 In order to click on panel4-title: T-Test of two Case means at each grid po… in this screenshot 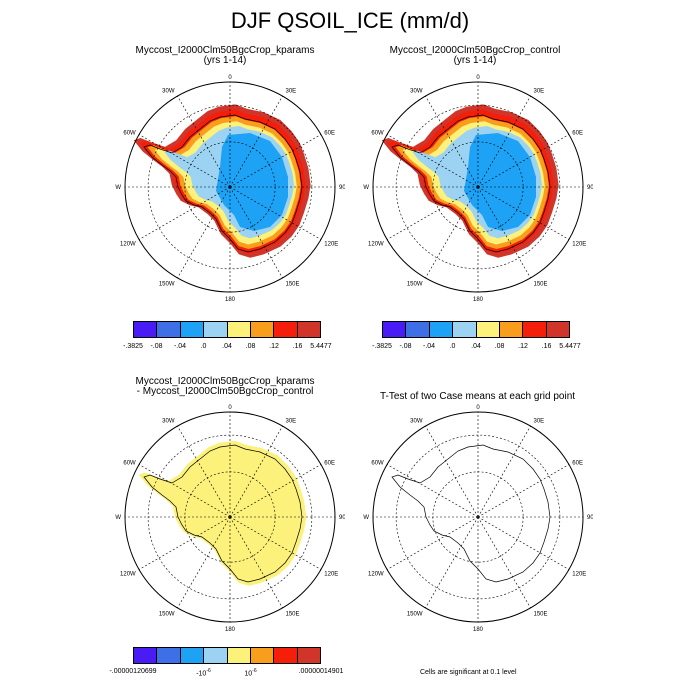, I will do `click(477, 397)`.